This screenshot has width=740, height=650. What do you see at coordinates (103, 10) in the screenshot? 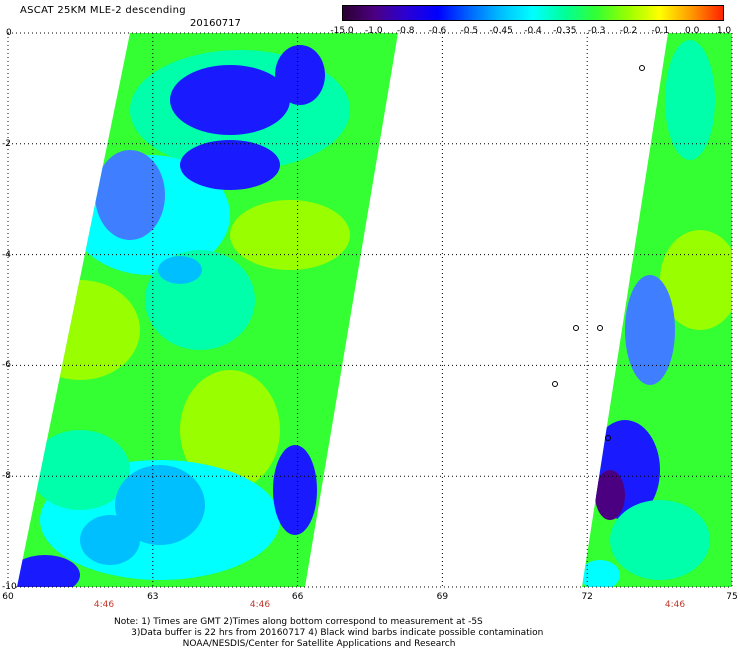
I see `chart-title: ASCAT 25KM MLE-2 descending` at bounding box center [103, 10].